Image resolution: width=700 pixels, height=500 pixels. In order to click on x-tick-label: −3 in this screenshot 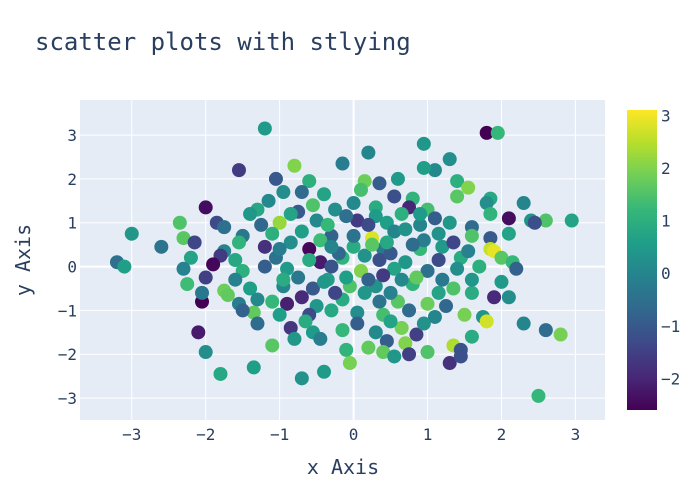, I will do `click(131, 434)`.